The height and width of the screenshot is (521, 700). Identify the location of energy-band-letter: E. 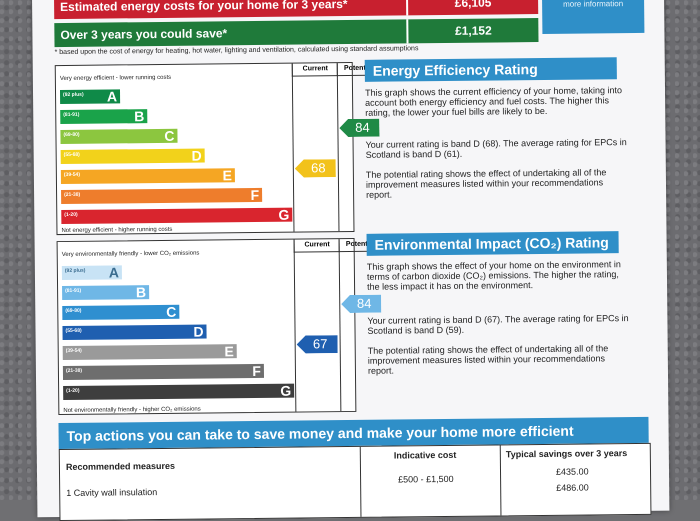
(227, 175).